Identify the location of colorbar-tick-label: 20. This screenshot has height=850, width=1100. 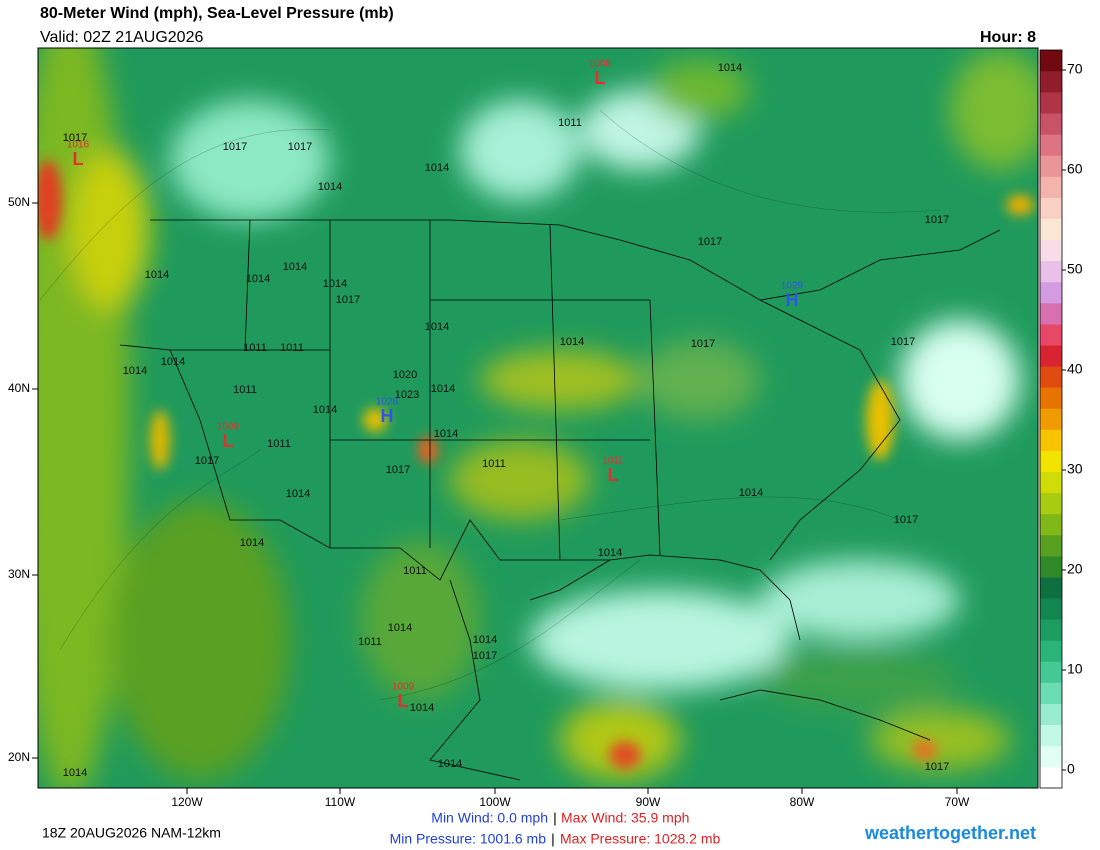
(1075, 569).